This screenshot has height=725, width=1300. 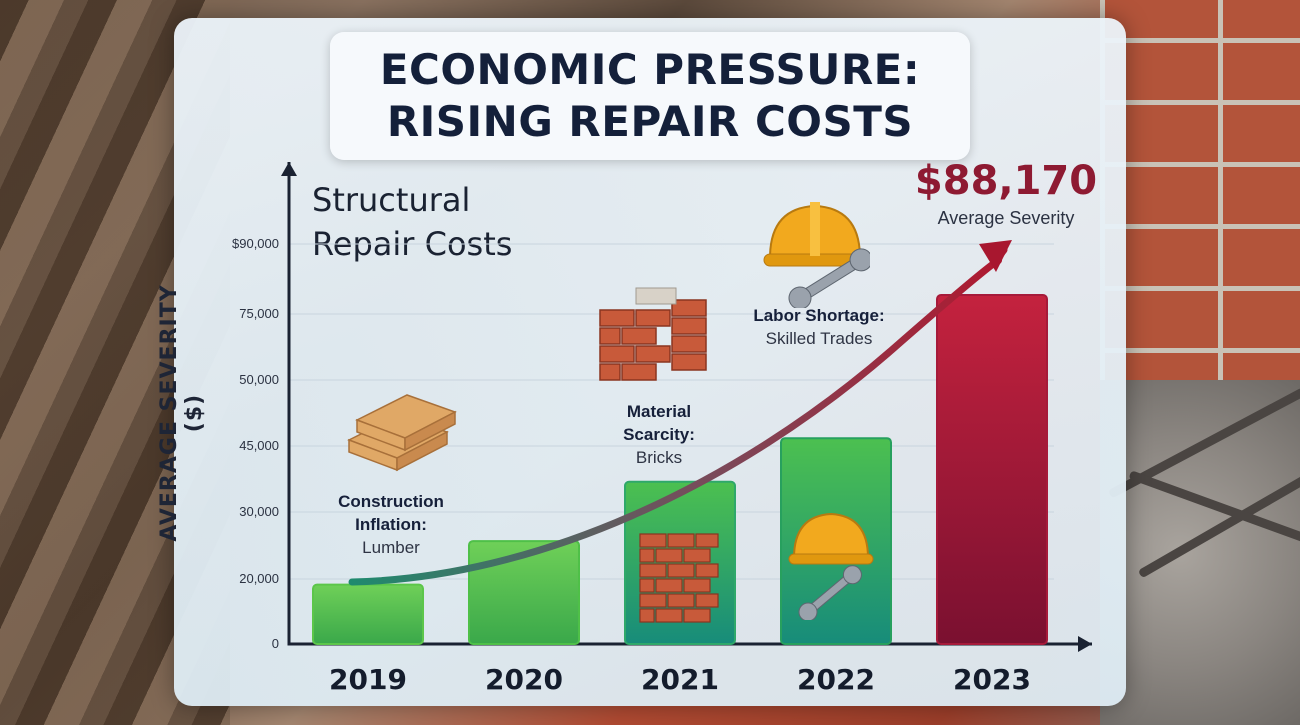 What do you see at coordinates (259, 511) in the screenshot?
I see `y-tick-label: 30,000` at bounding box center [259, 511].